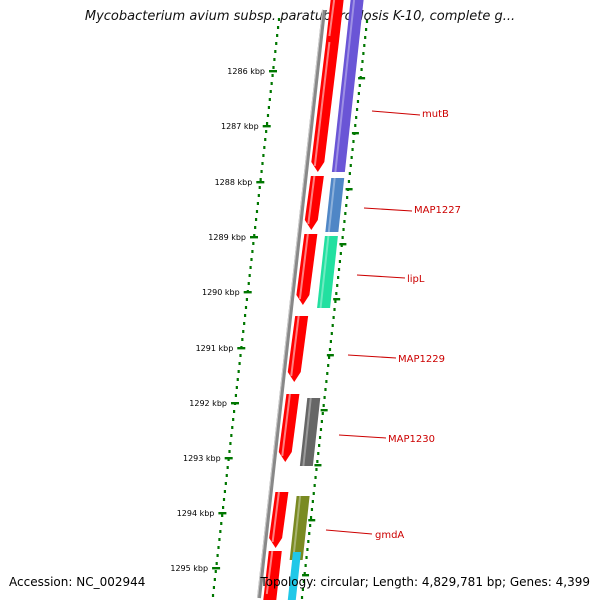 The height and width of the screenshot is (600, 600). Describe the element at coordinates (389, 535) in the screenshot. I see `gene-label: gmdA` at that location.